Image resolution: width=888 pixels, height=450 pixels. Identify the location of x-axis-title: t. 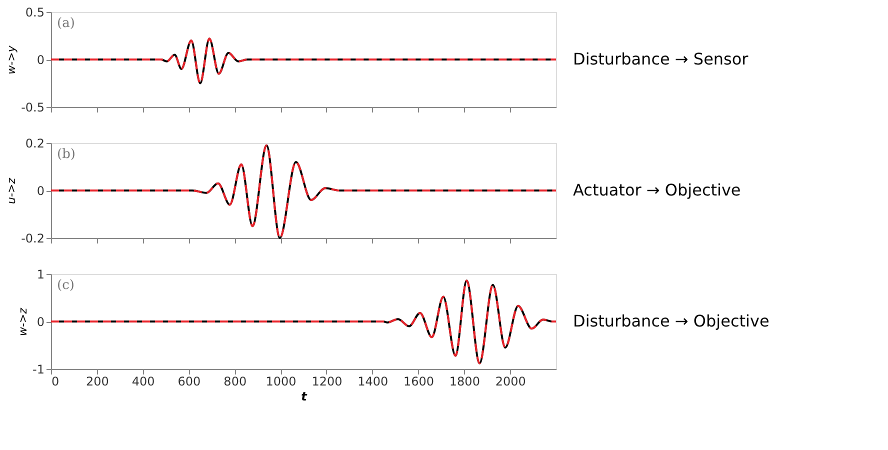
(304, 397).